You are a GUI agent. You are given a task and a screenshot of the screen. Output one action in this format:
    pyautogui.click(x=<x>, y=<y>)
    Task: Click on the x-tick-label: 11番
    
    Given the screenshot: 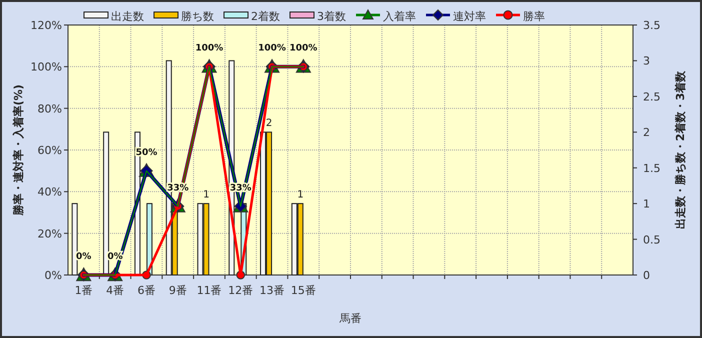 What is the action you would take?
    pyautogui.click(x=209, y=290)
    